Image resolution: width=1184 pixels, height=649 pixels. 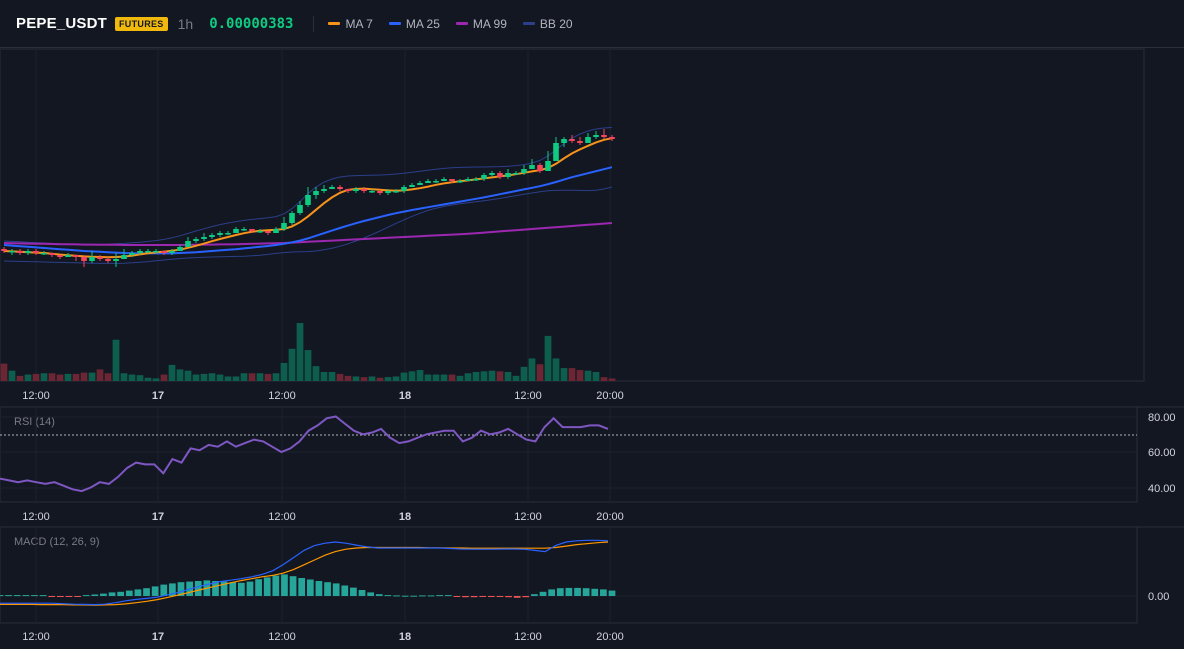 I want to click on legend-ma99: MA 99, so click(x=481, y=24).